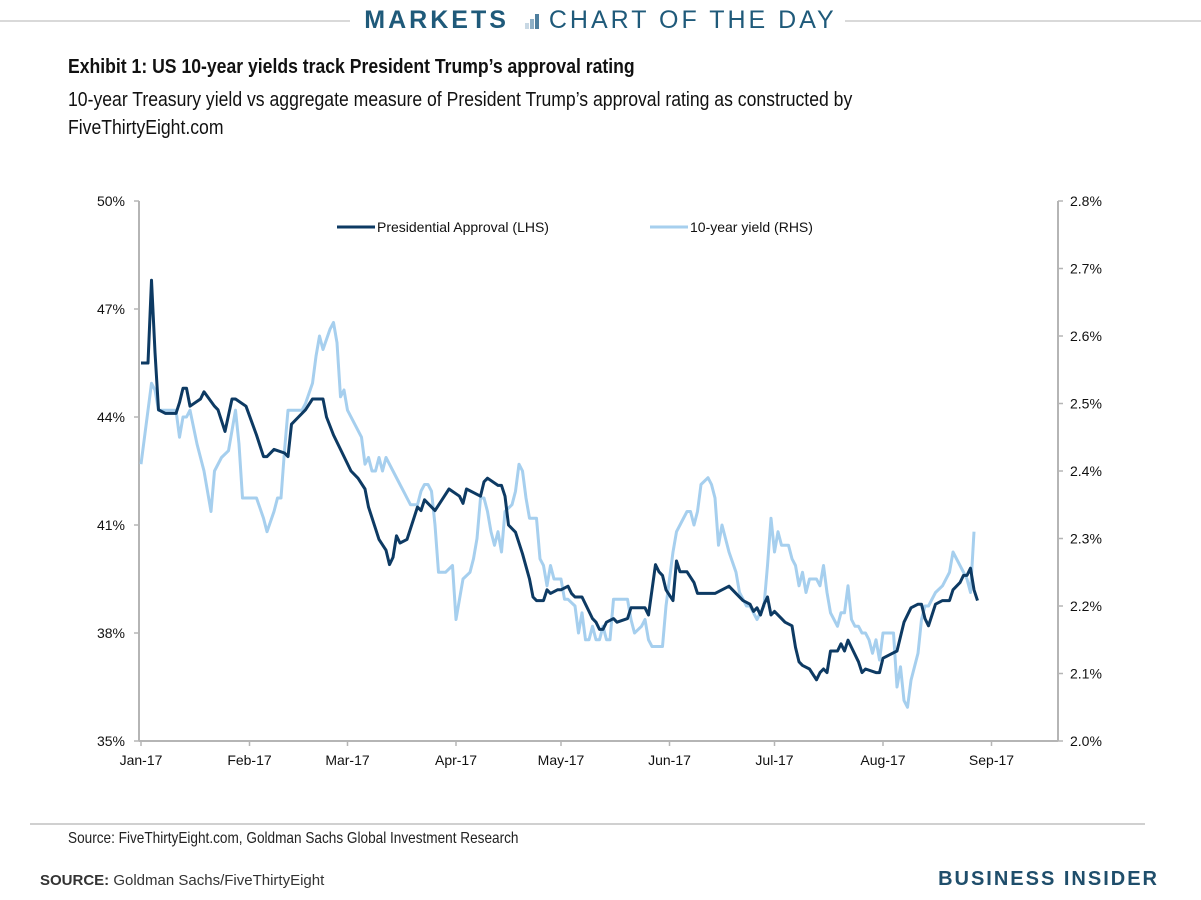  Describe the element at coordinates (463, 227) in the screenshot. I see `legend-approval-label: Presidential Approval (LHS)` at that location.